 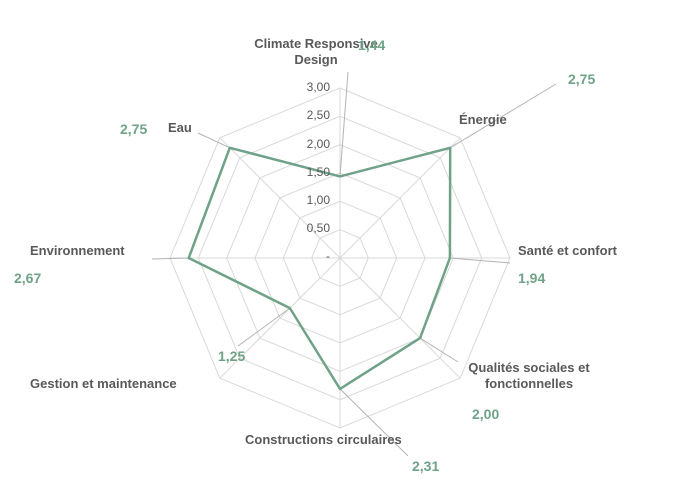 I want to click on category-label-energie: Énergie, so click(x=483, y=119).